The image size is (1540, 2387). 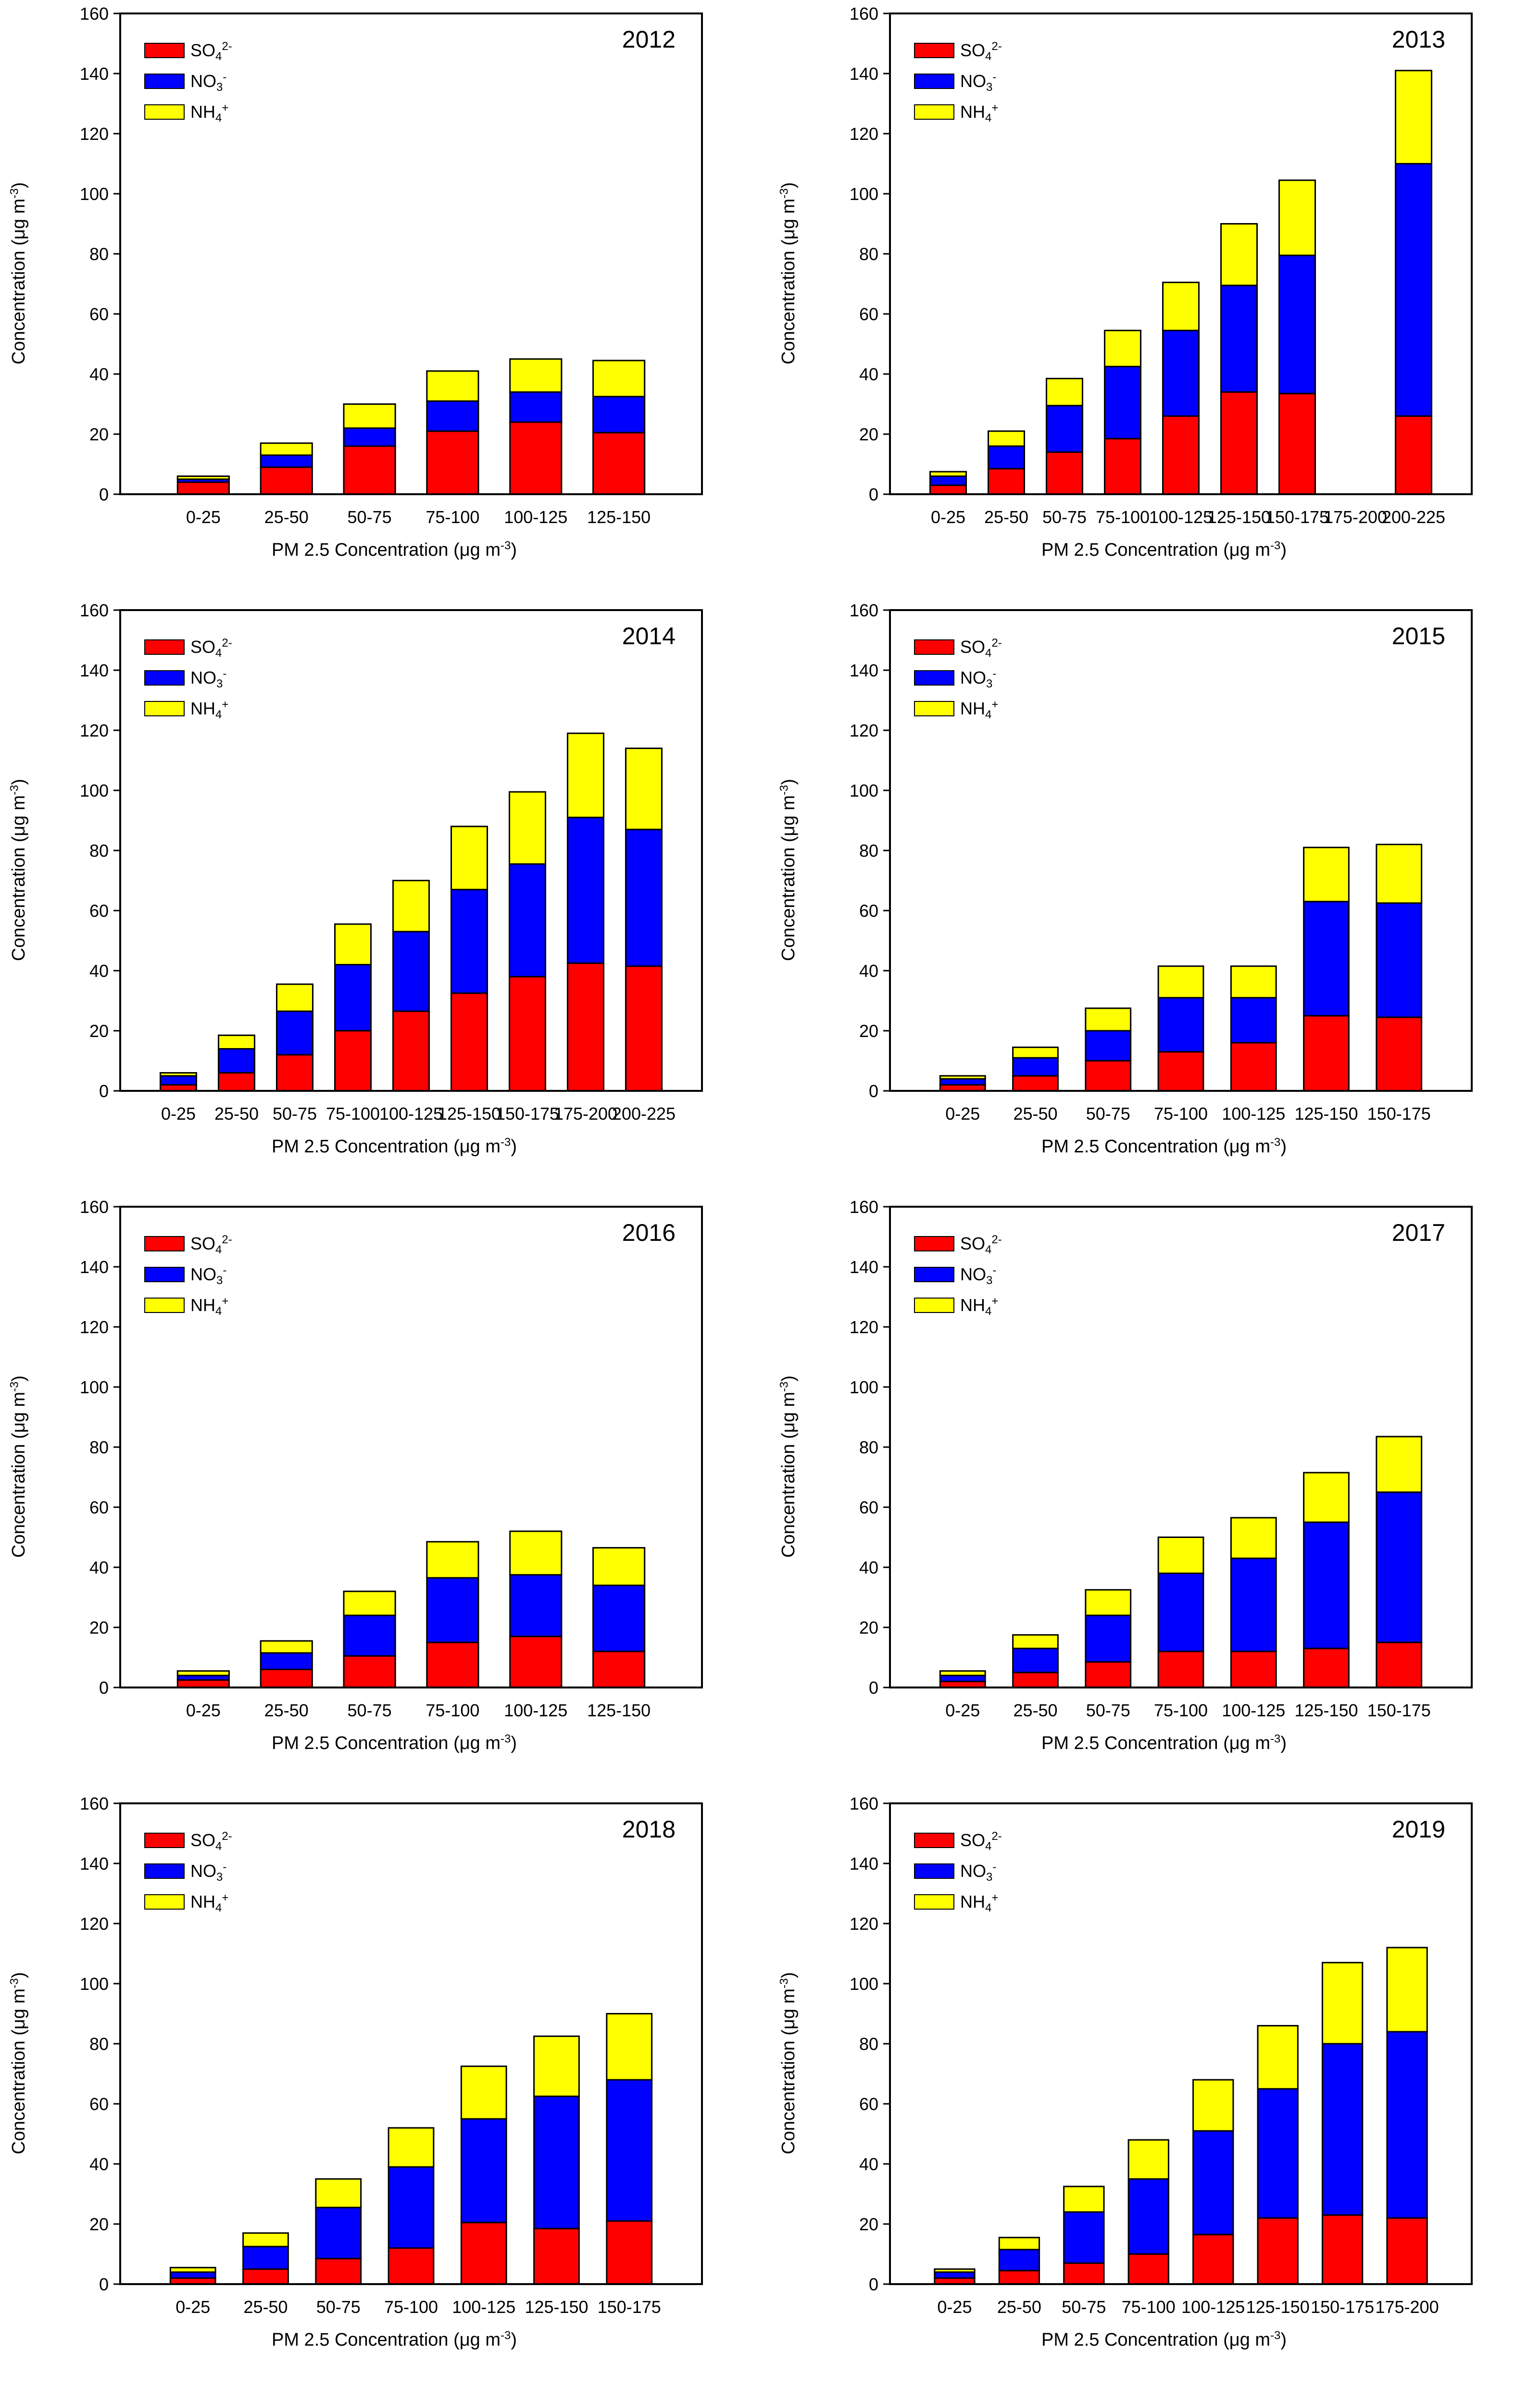 What do you see at coordinates (973, 81) in the screenshot?
I see `text-part: NO` at bounding box center [973, 81].